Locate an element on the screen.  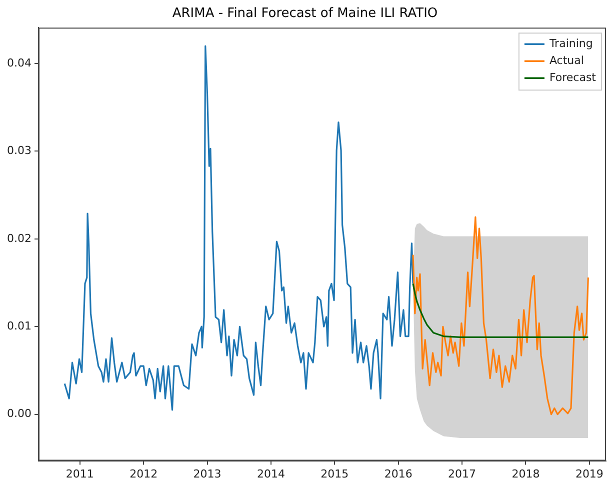
legend-label: Training is located at coordinates (570, 43).